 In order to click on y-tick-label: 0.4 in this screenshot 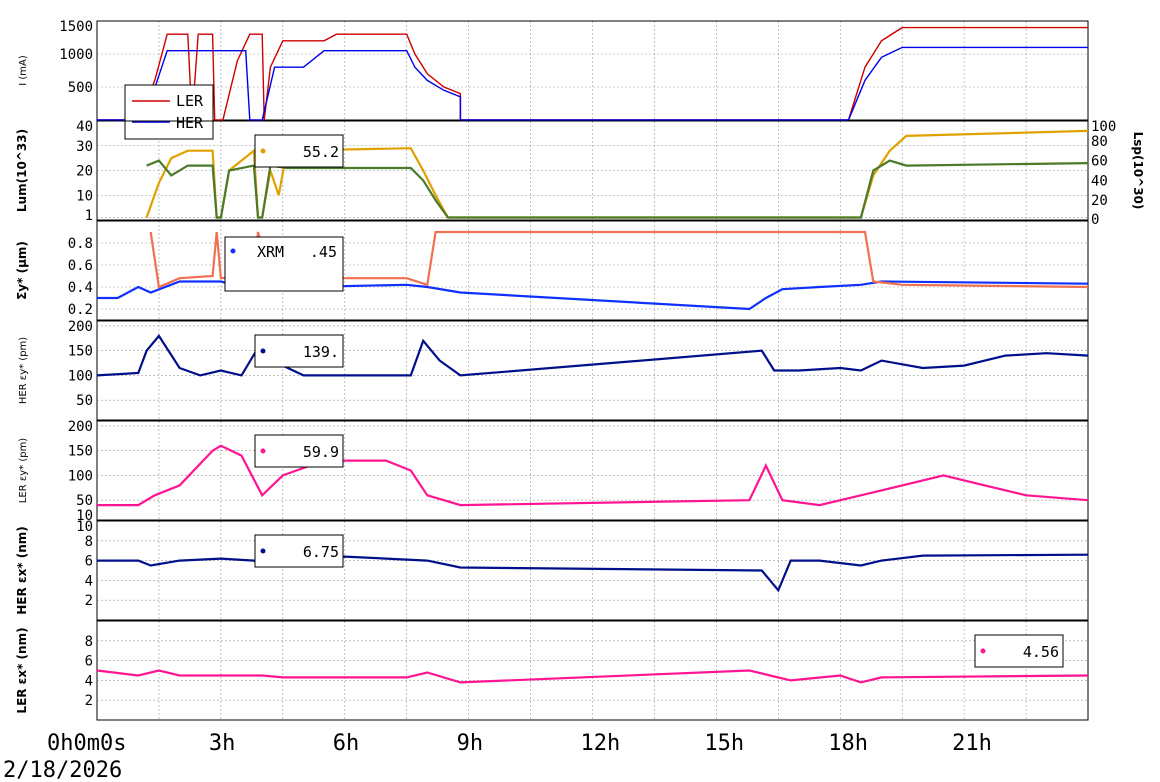, I will do `click(80, 288)`.